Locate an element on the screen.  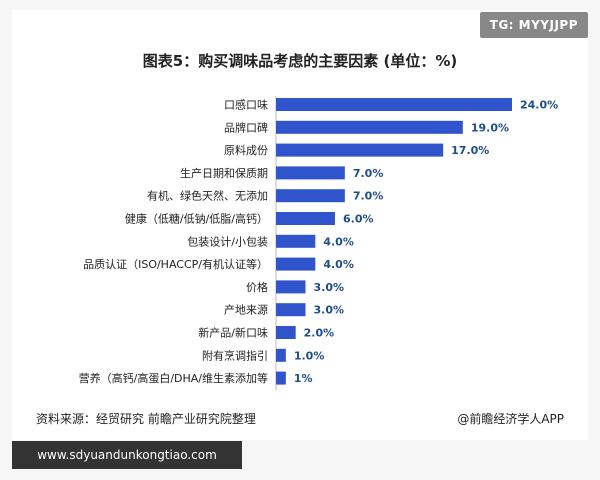
value-label: 2.0% is located at coordinates (319, 333).